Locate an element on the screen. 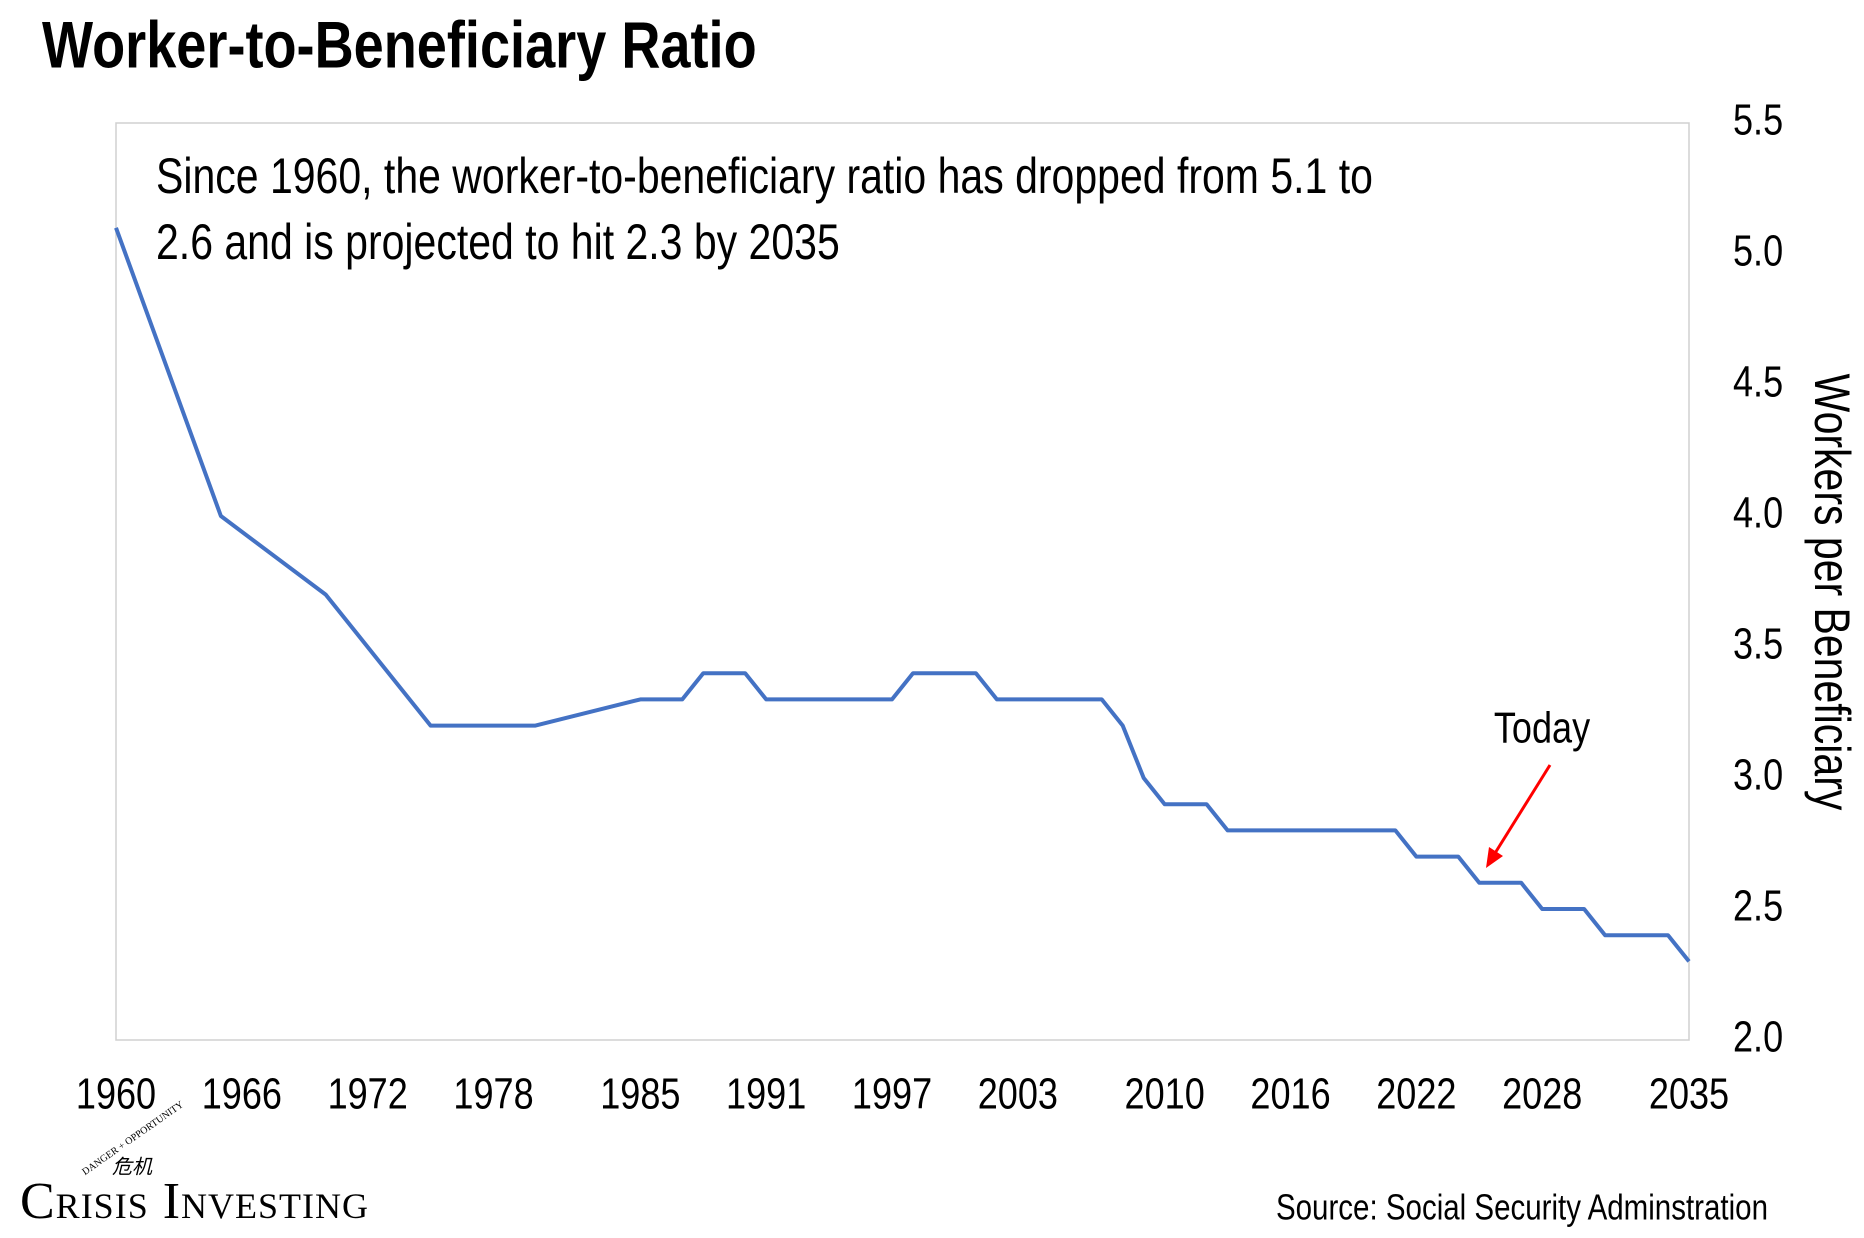 The image size is (1864, 1238). x-tick-label-group: 2022 is located at coordinates (1416, 1093).